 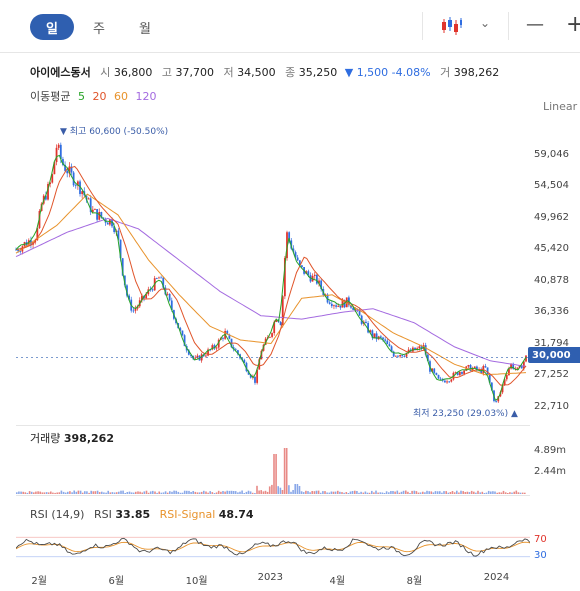 I want to click on ma-5: 5, so click(x=81, y=96).